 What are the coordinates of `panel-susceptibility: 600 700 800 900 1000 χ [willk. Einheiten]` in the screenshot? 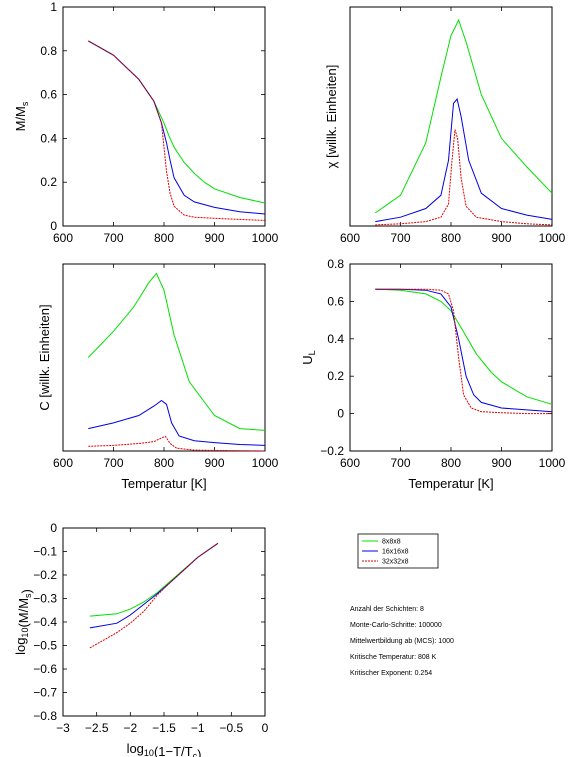 It's located at (445, 125).